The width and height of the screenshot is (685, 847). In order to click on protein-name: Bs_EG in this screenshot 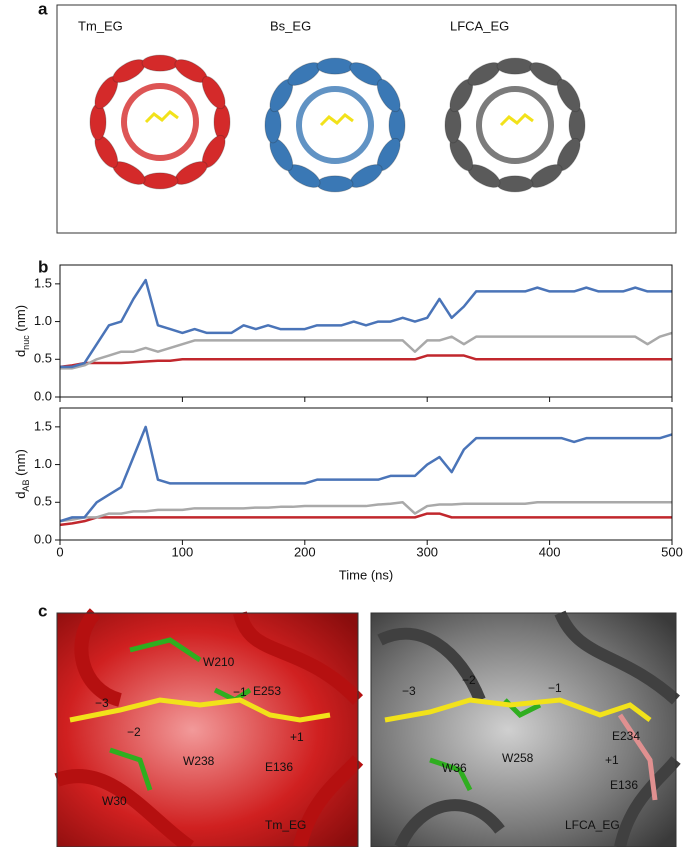, I will do `click(290, 25)`.